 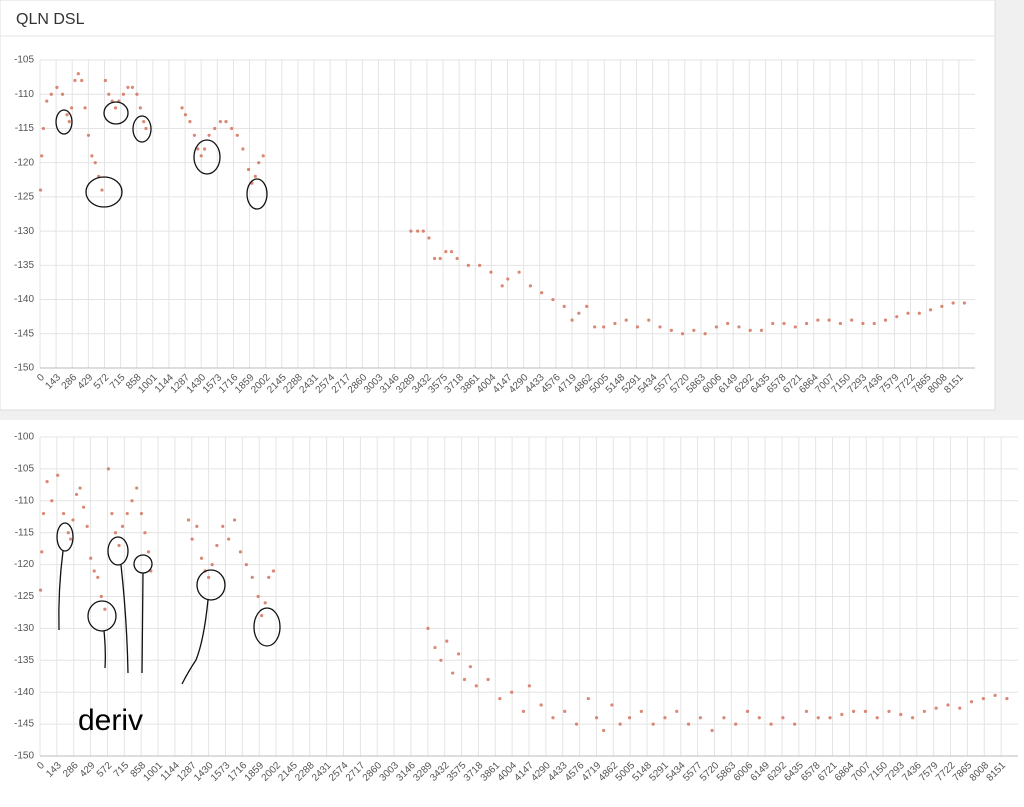 What do you see at coordinates (110, 720) in the screenshot?
I see `annotation-text: deriv` at bounding box center [110, 720].